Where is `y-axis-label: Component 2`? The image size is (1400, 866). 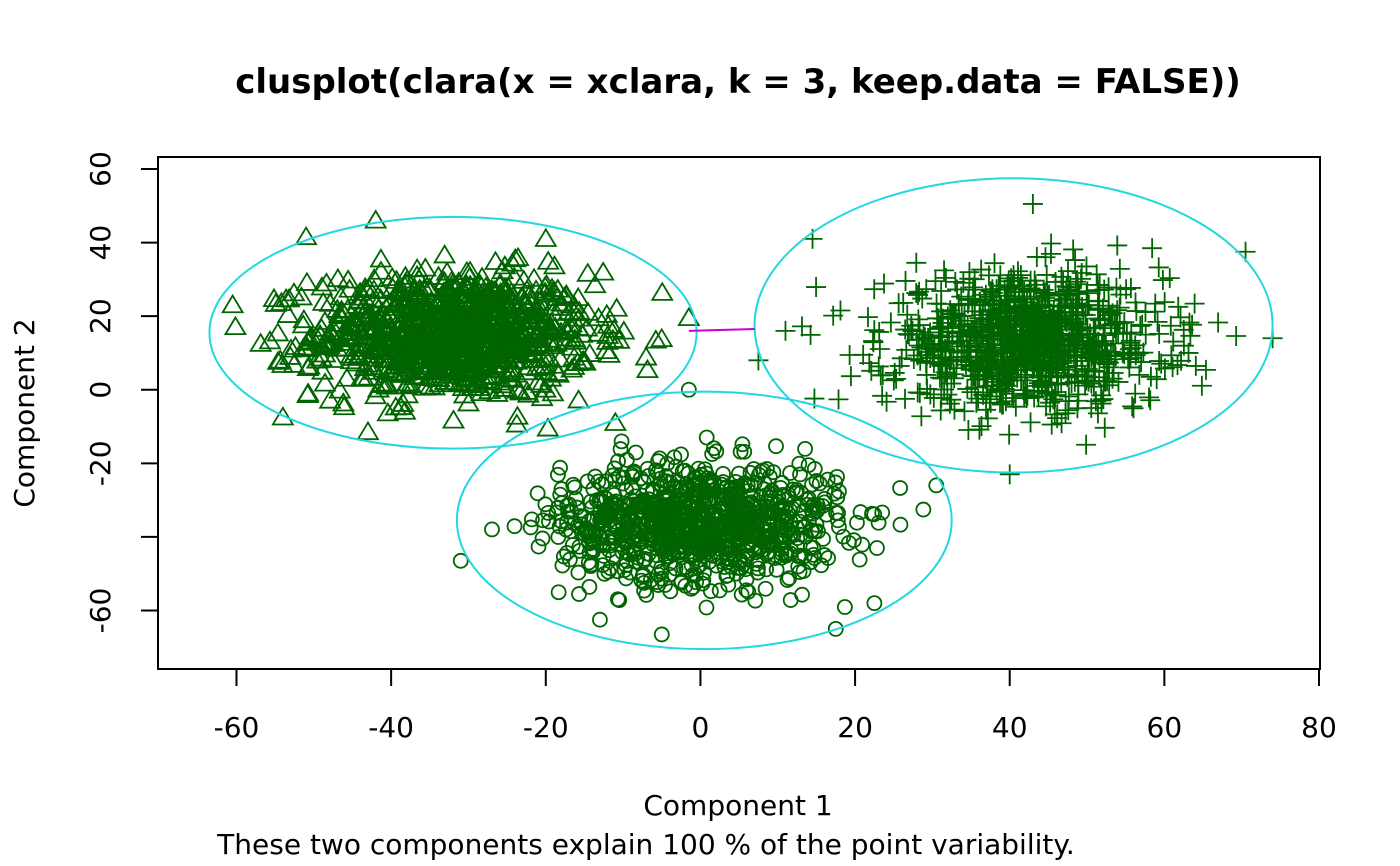
y-axis-label: Component 2 is located at coordinates (24, 412).